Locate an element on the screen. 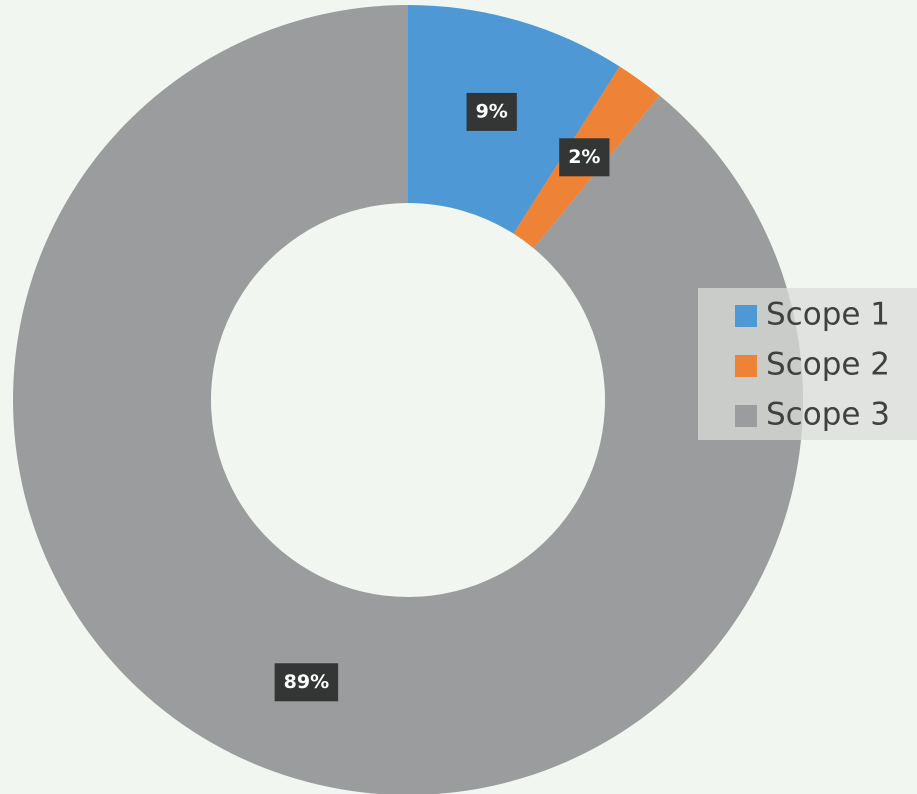  data-label: 89% is located at coordinates (306, 682).